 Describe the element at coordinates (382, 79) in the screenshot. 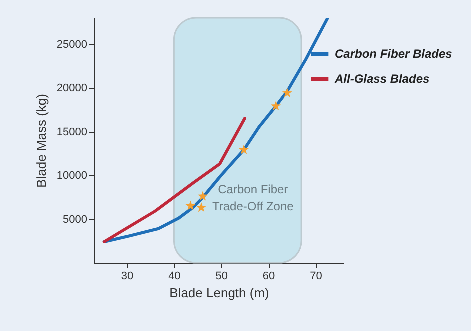

I see `legend-label: All-Glass Blades` at that location.